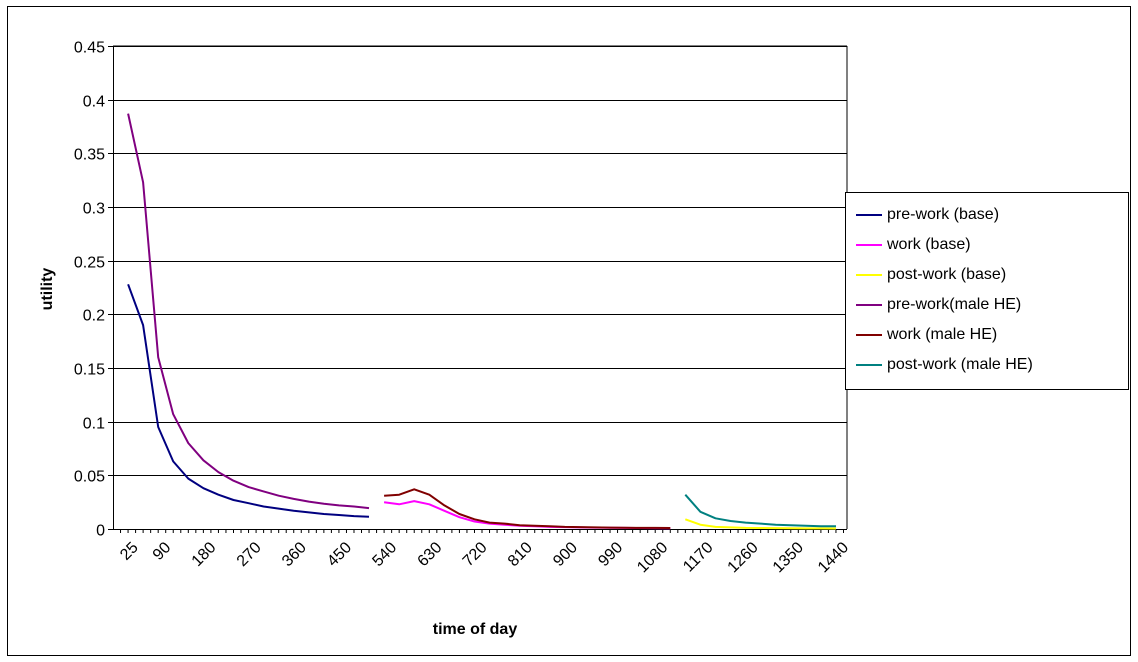  I want to click on y-tick-label: 0.4, so click(94, 102).